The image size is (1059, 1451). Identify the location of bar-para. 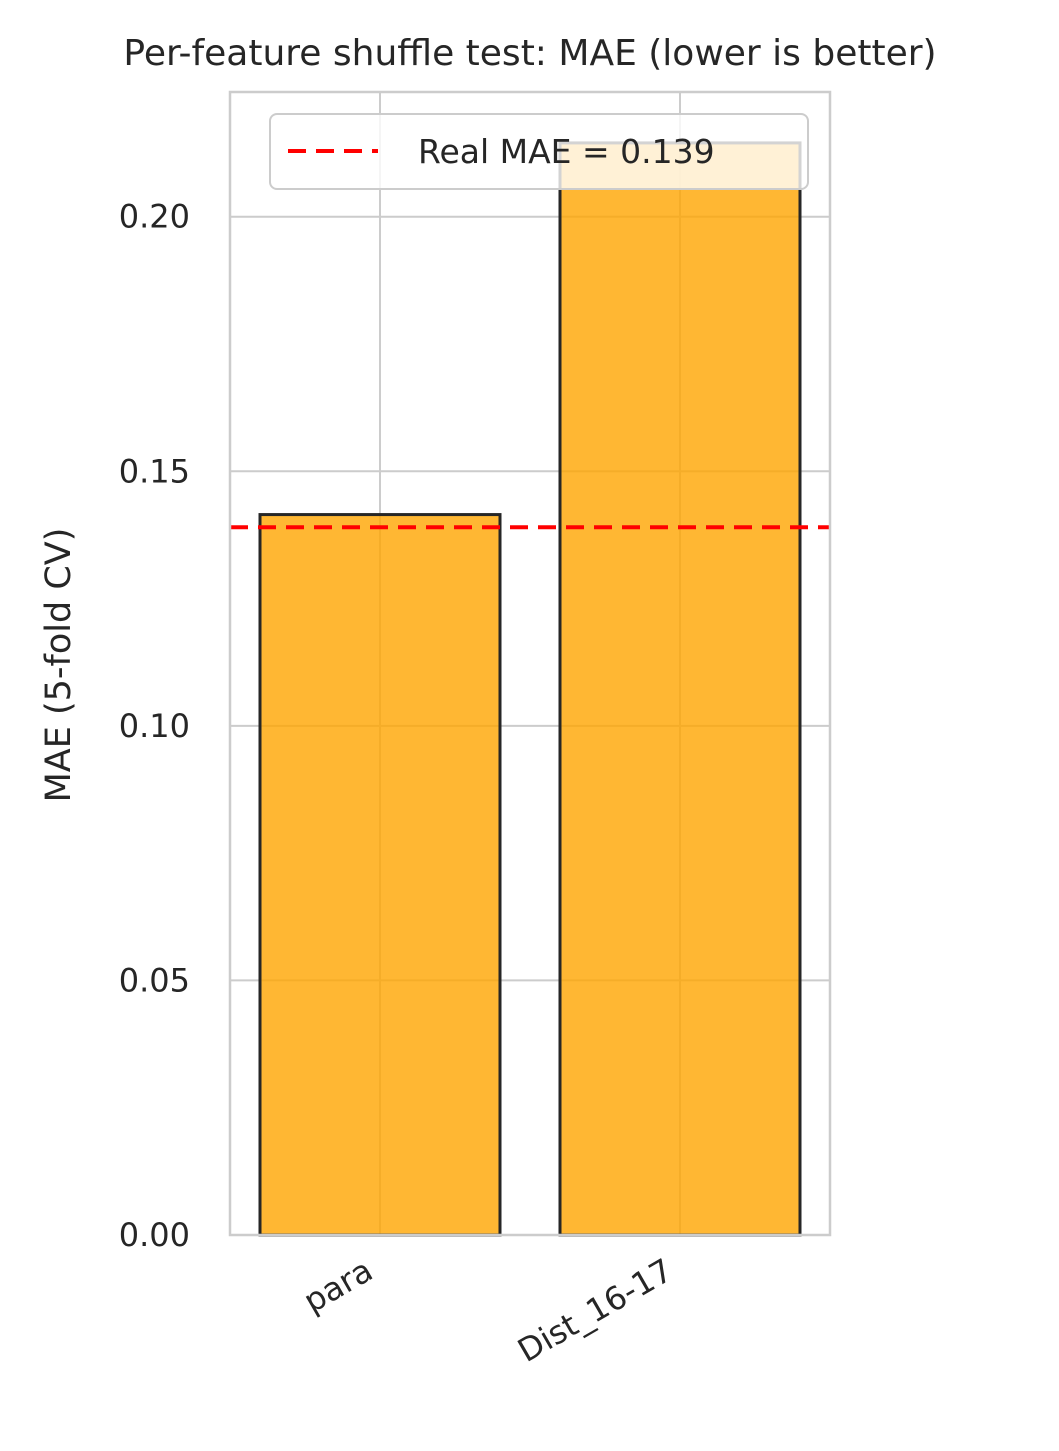
(380, 875).